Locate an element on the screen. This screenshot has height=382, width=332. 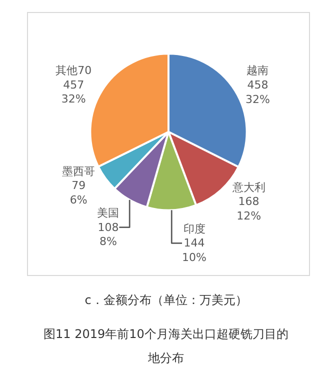
data-label: 168 12% is located at coordinates (249, 208).